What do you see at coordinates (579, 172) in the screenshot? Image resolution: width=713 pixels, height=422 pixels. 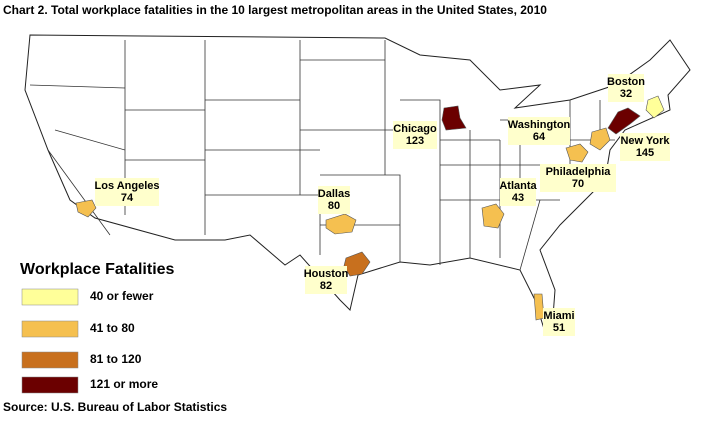 I see `city-name: Philadelphia` at bounding box center [579, 172].